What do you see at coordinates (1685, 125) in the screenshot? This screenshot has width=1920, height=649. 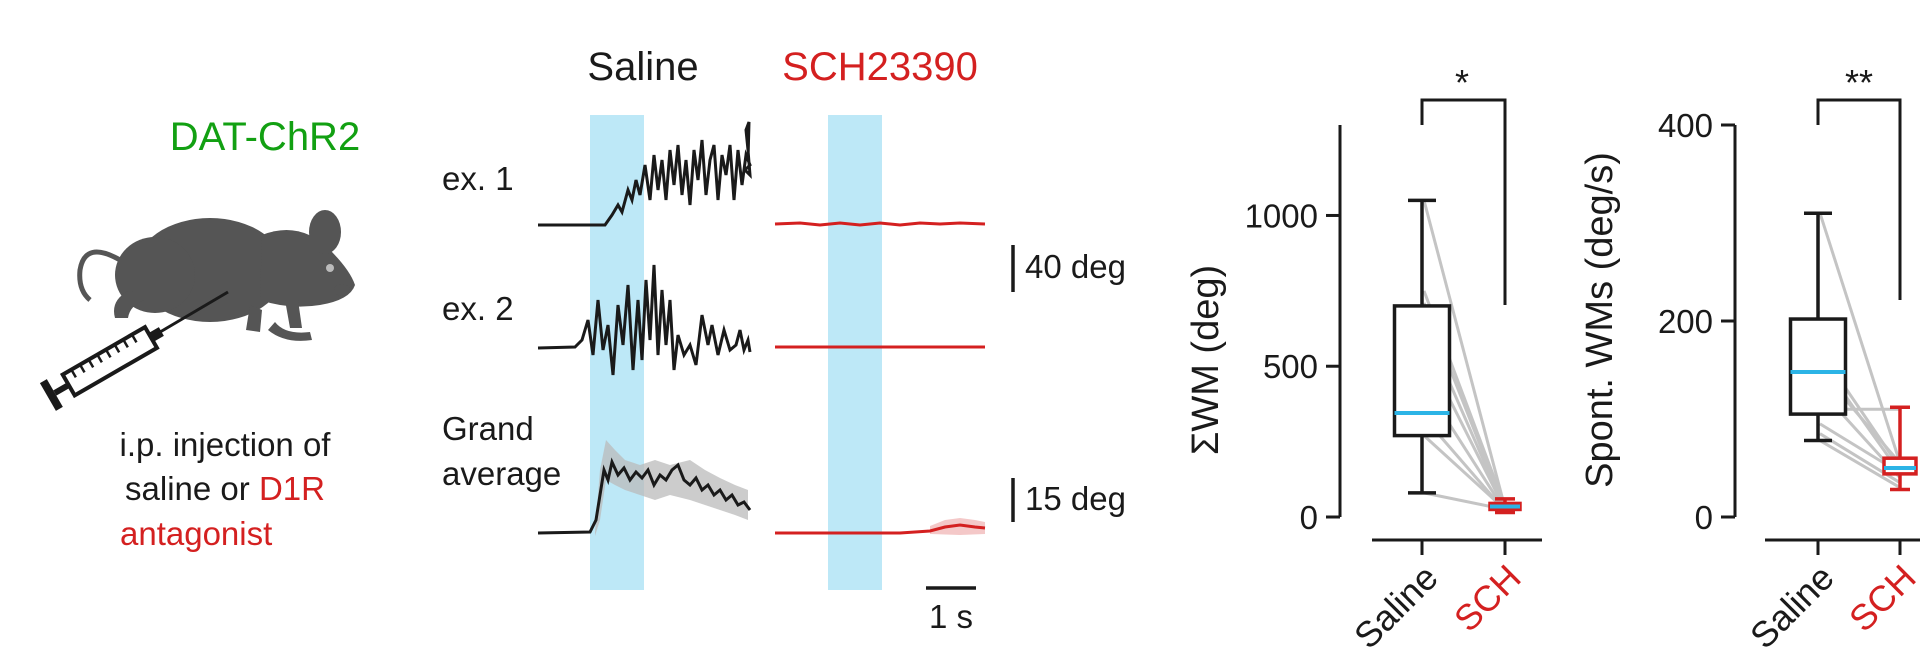 I see `y-tick-label: 400` at bounding box center [1685, 125].